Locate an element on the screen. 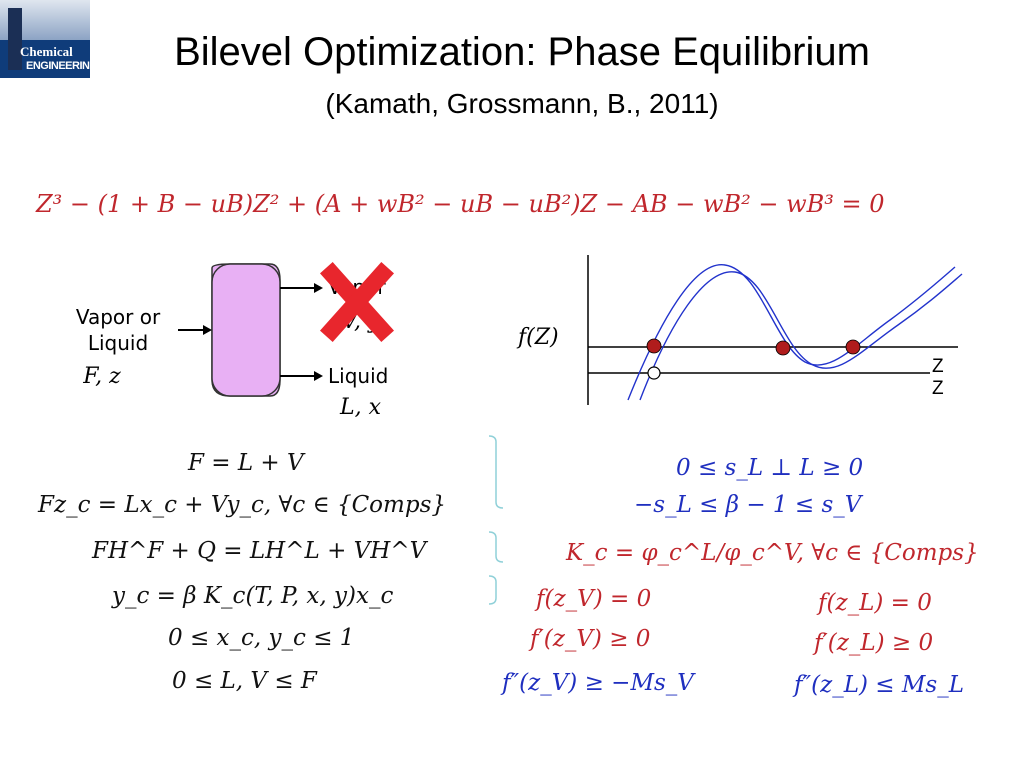 This screenshot has height=768, width=1024. grouping-brackets is located at coordinates (496, 520).